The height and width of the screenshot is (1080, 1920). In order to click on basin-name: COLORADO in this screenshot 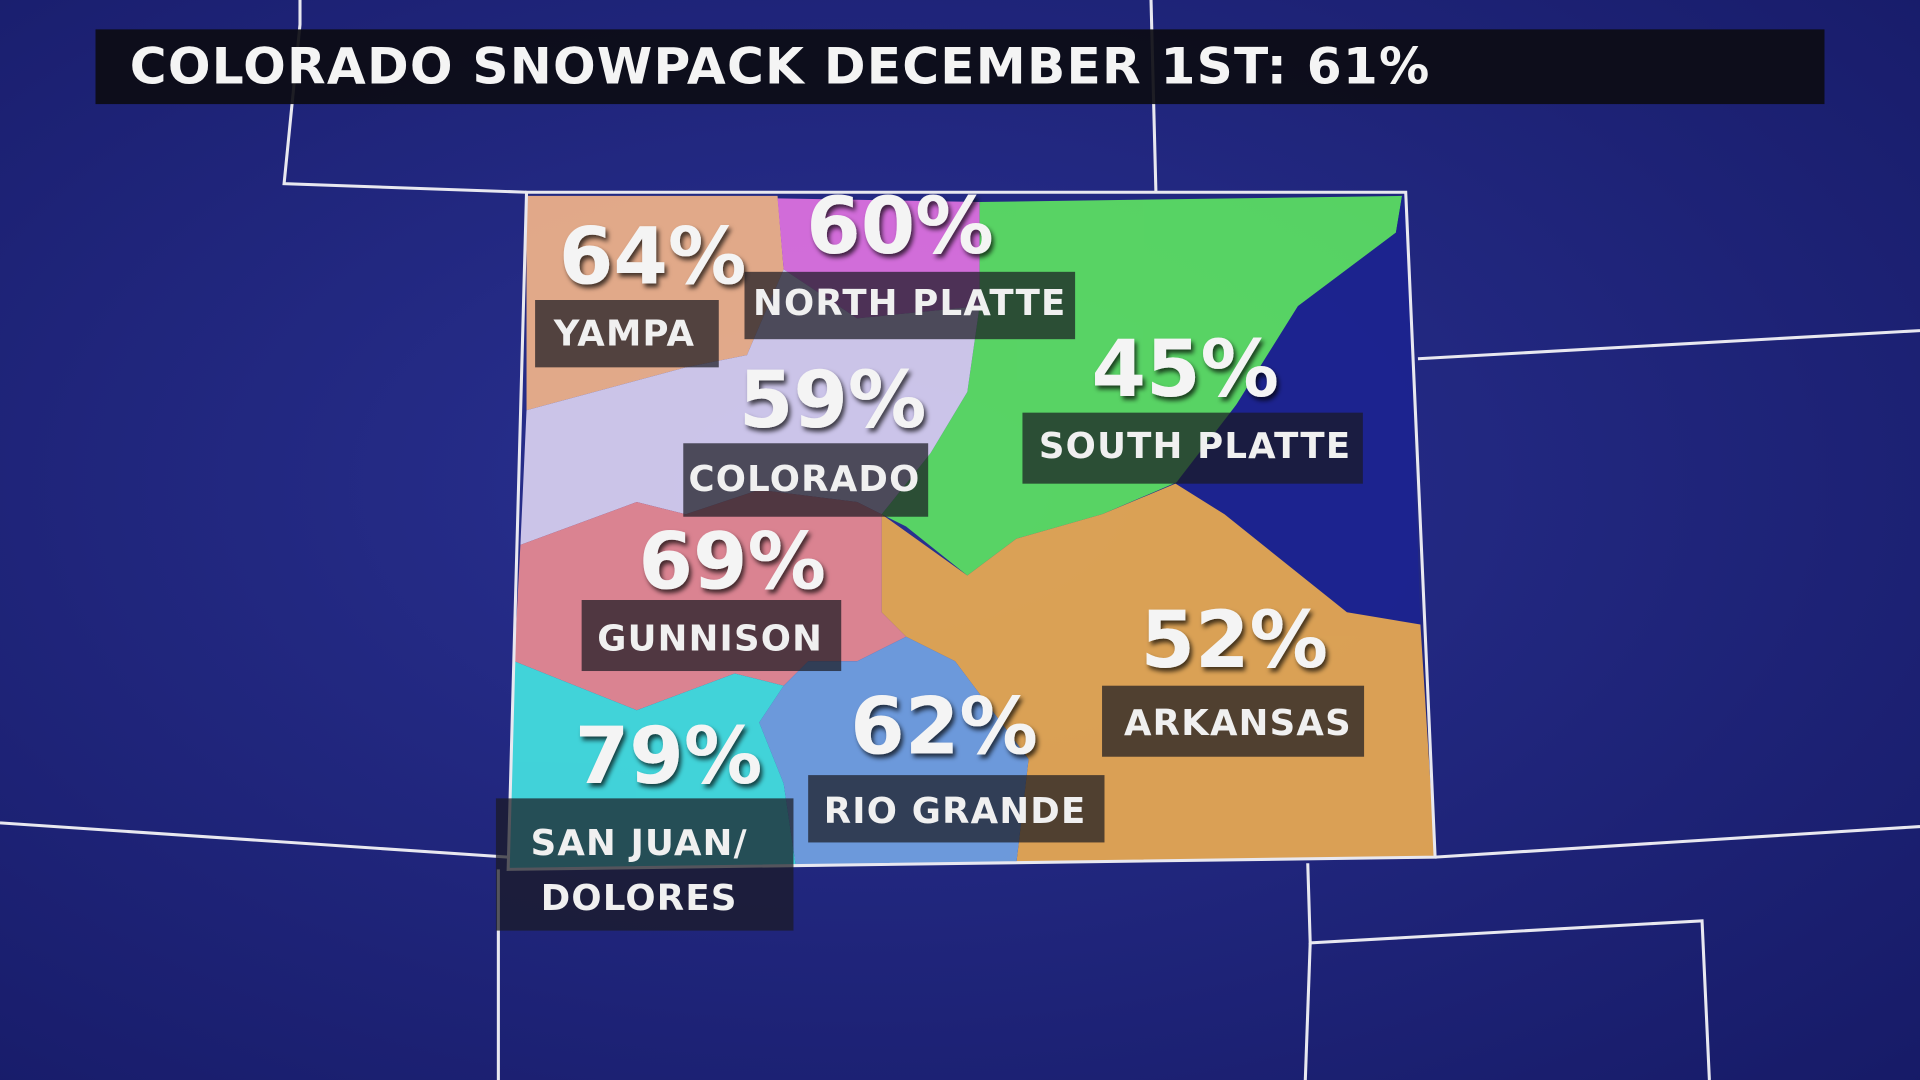, I will do `click(804, 479)`.